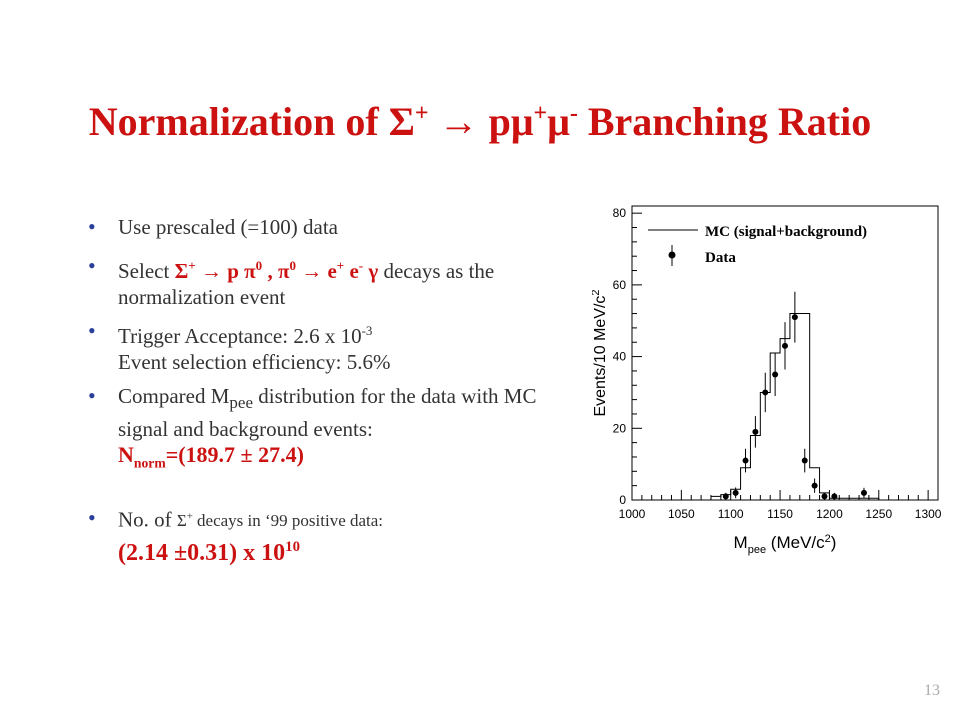 The width and height of the screenshot is (960, 720). What do you see at coordinates (829, 514) in the screenshot?
I see `x-tick-label: 1200` at bounding box center [829, 514].